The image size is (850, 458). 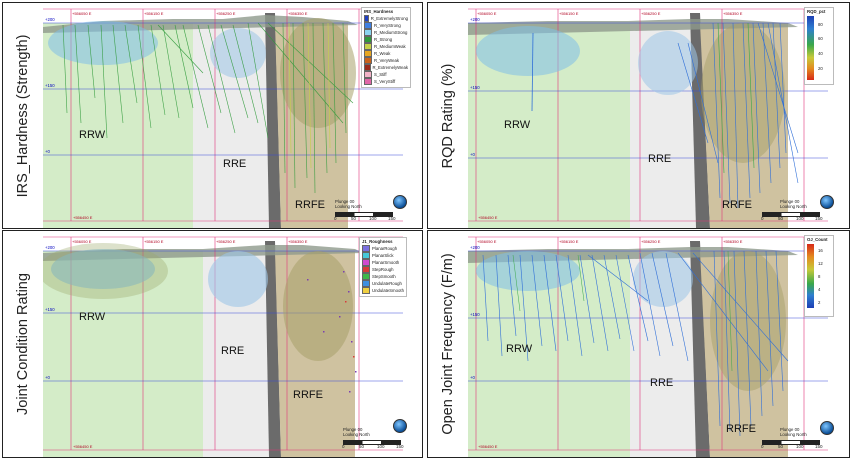 I want to click on legend-item: S_VeryStiff, so click(x=386, y=82).